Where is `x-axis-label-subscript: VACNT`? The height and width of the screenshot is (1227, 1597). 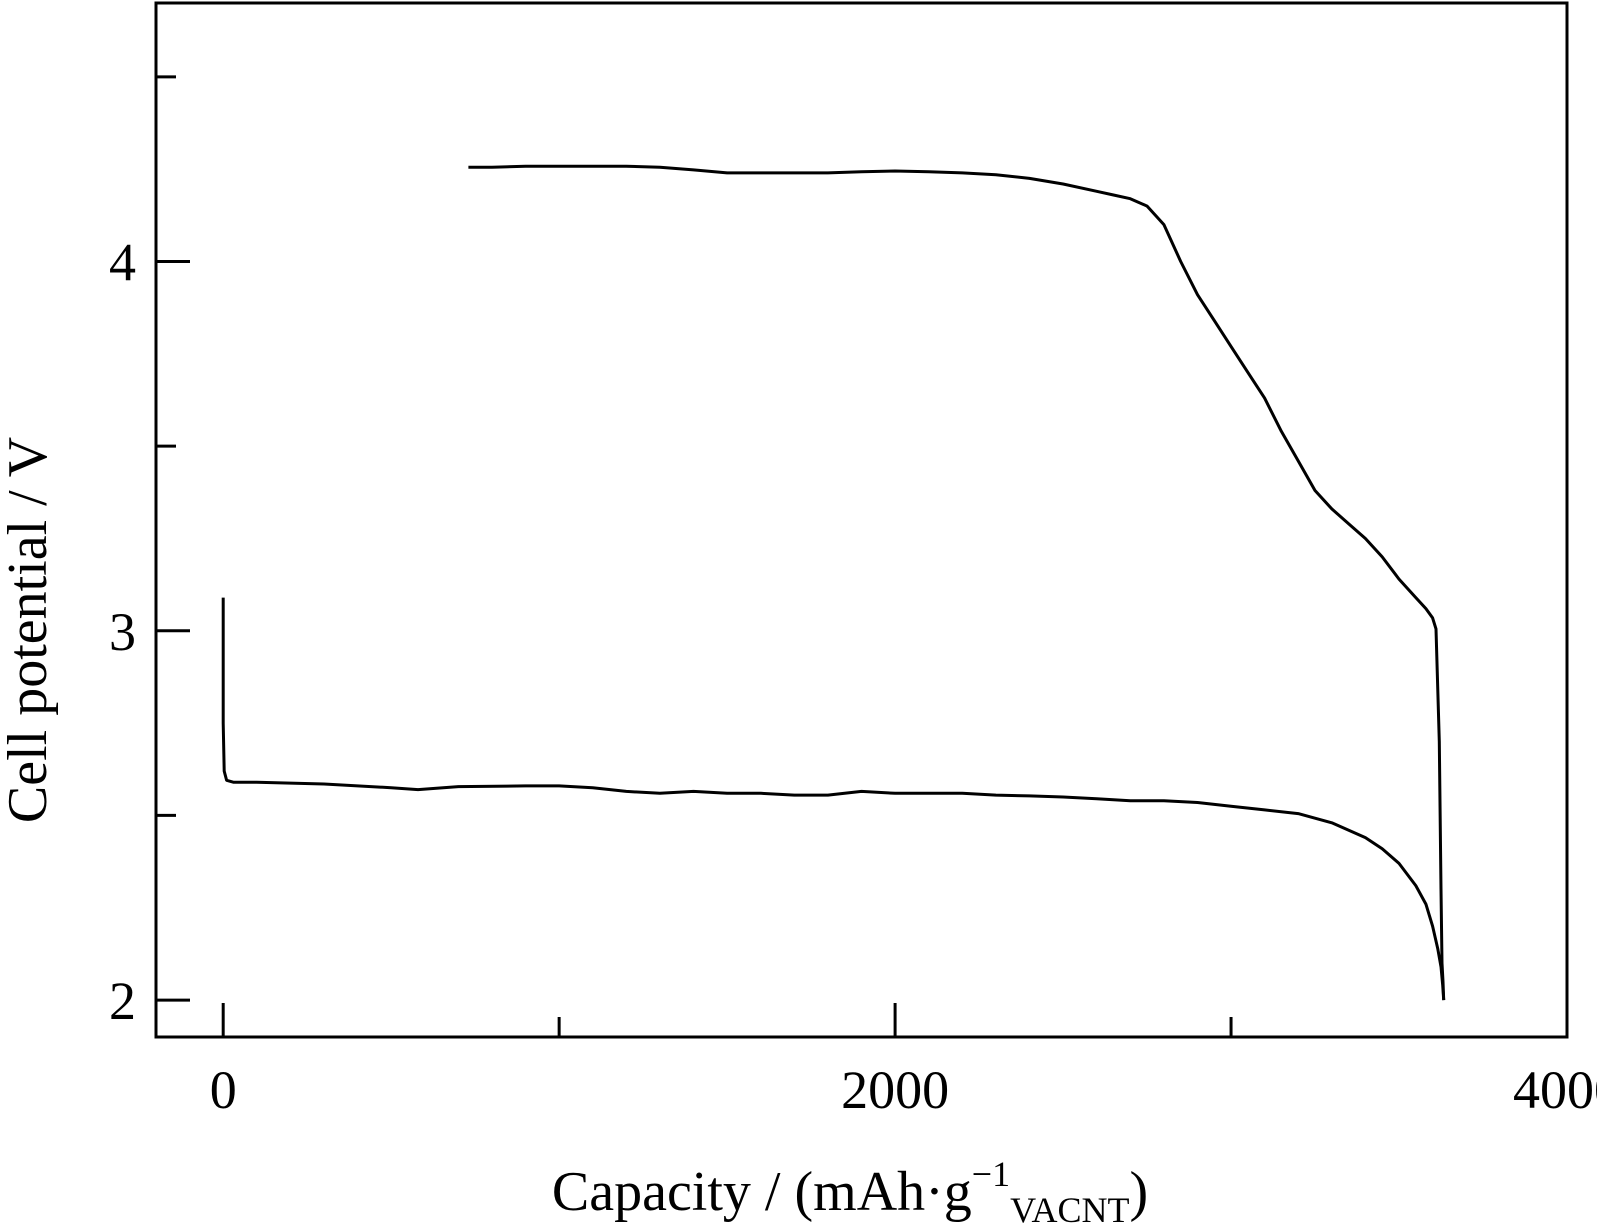
x-axis-label-subscript: VACNT is located at coordinates (1069, 1208).